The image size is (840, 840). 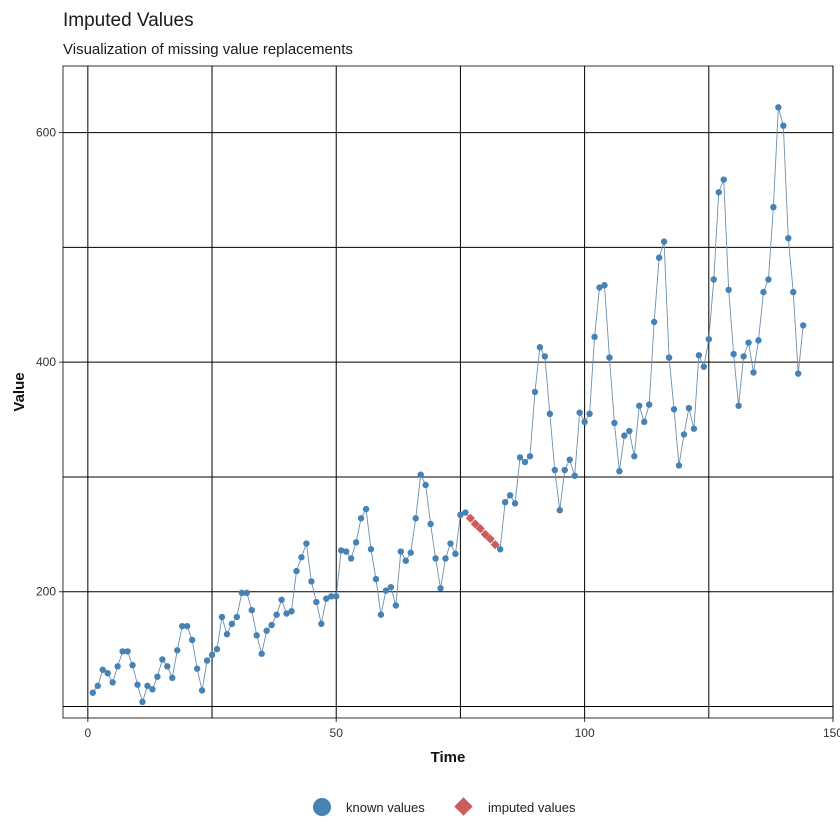 I want to click on legend-known-marker, so click(x=322, y=807).